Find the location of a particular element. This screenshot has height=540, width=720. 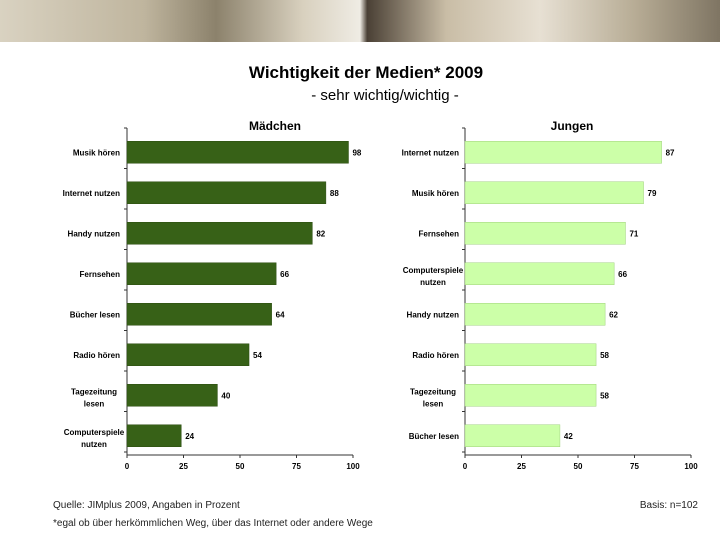

chart-subtitle: - sehr wichtig/wichtig - is located at coordinates (385, 95).